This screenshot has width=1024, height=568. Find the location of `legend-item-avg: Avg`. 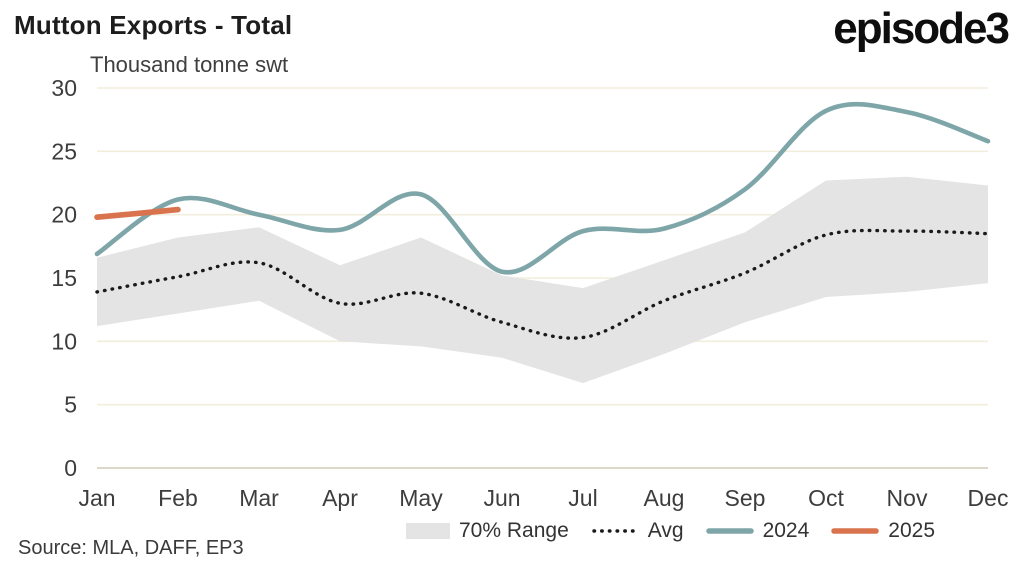

legend-item-avg: Avg is located at coordinates (637, 531).